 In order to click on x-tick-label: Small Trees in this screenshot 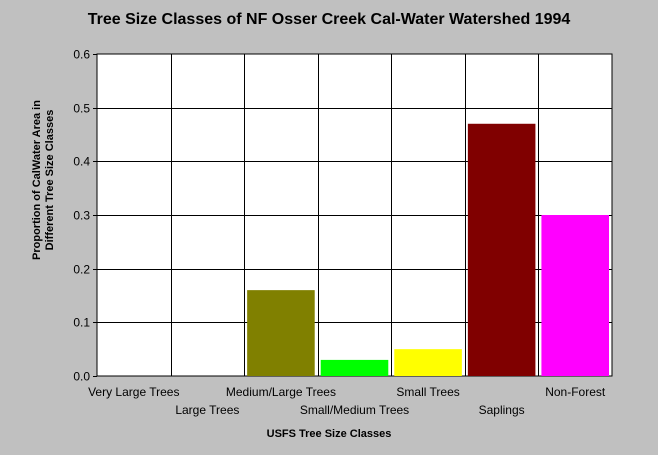, I will do `click(427, 392)`.